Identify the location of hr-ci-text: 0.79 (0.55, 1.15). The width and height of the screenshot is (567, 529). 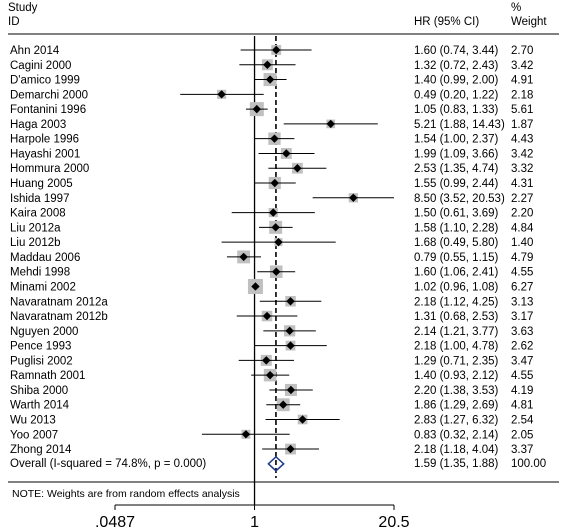
(456, 258).